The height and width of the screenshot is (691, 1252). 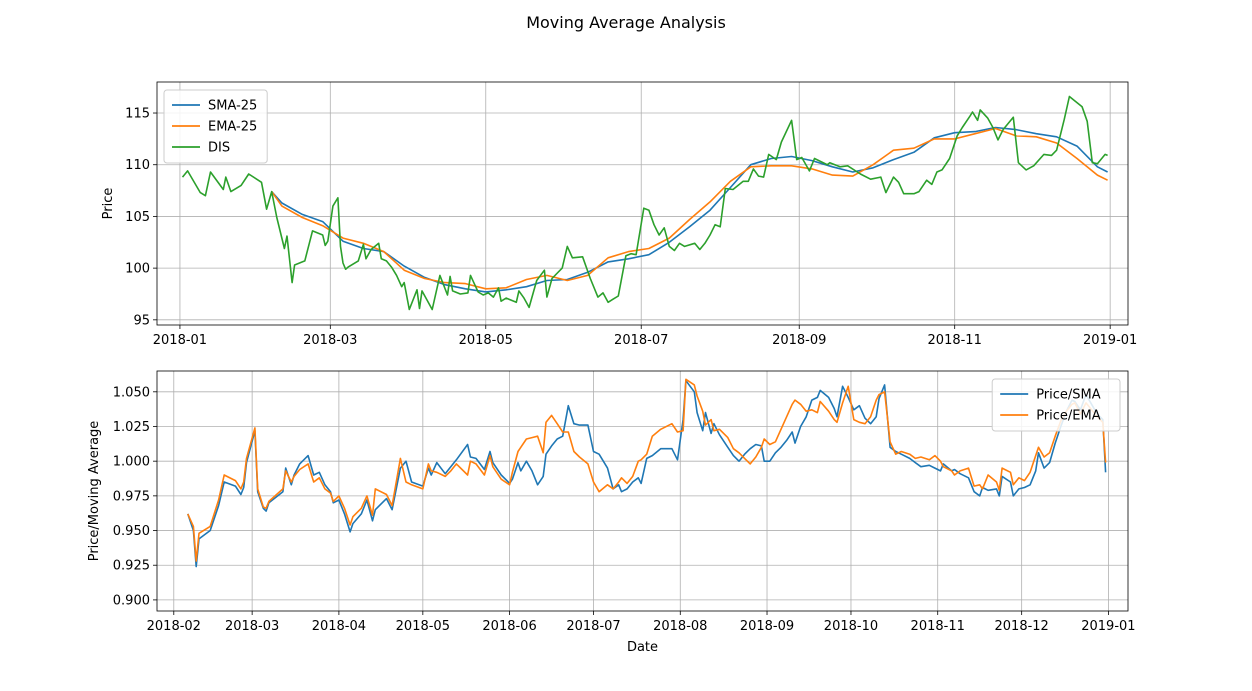 I want to click on chart0-x-tick-label: 2019-01, so click(x=1110, y=340).